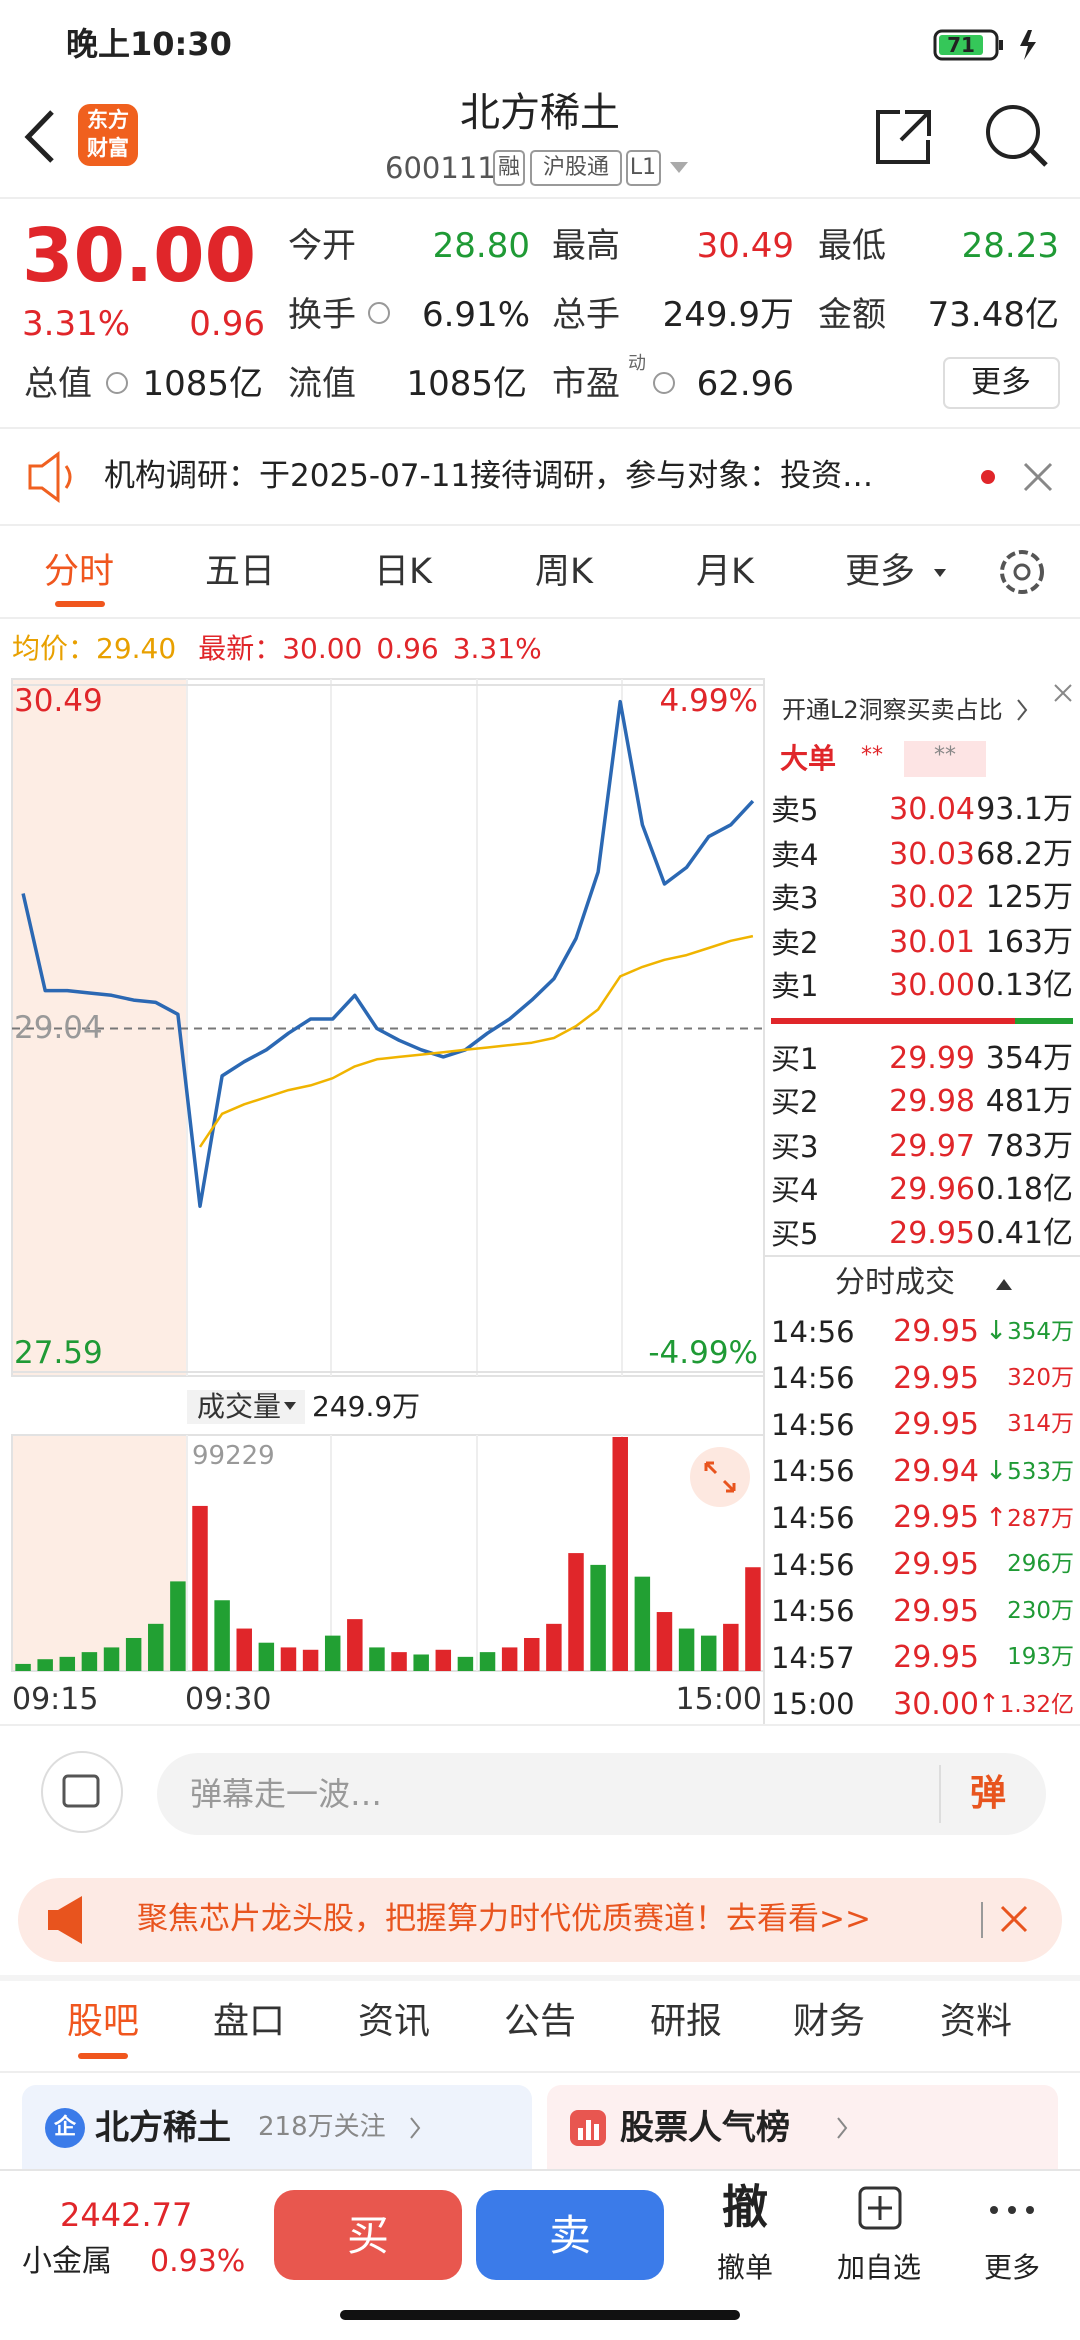 The height and width of the screenshot is (2340, 1080). What do you see at coordinates (108, 135) in the screenshot?
I see `app-logo` at bounding box center [108, 135].